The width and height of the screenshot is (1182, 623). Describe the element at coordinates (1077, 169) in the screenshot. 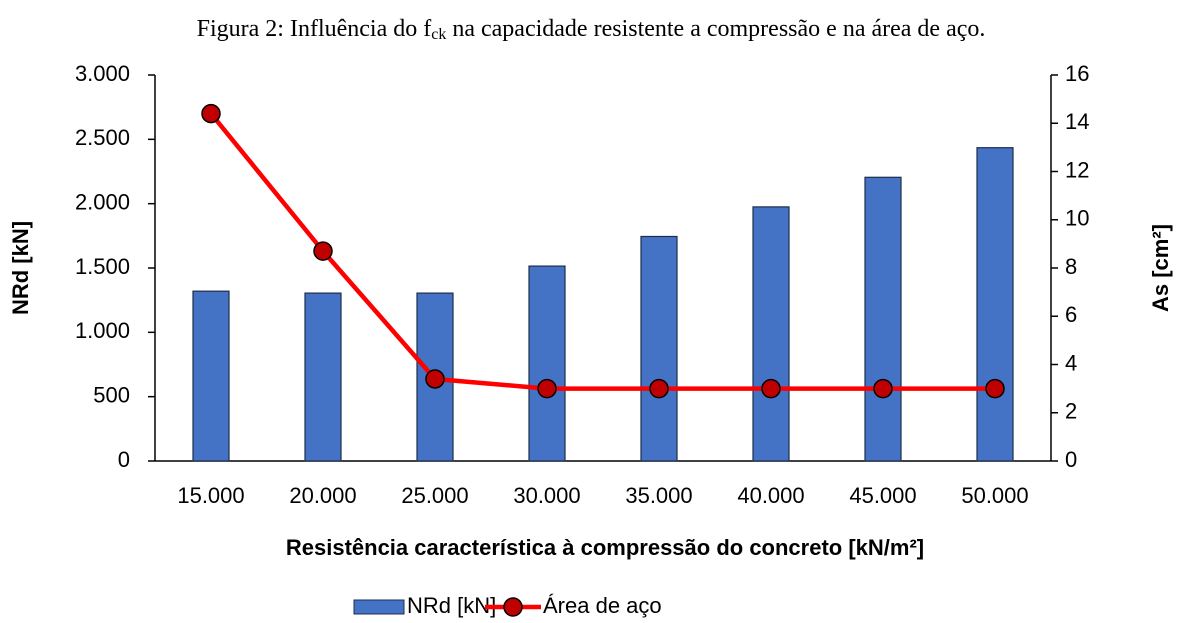

I see `y2-tick-label: 12` at that location.